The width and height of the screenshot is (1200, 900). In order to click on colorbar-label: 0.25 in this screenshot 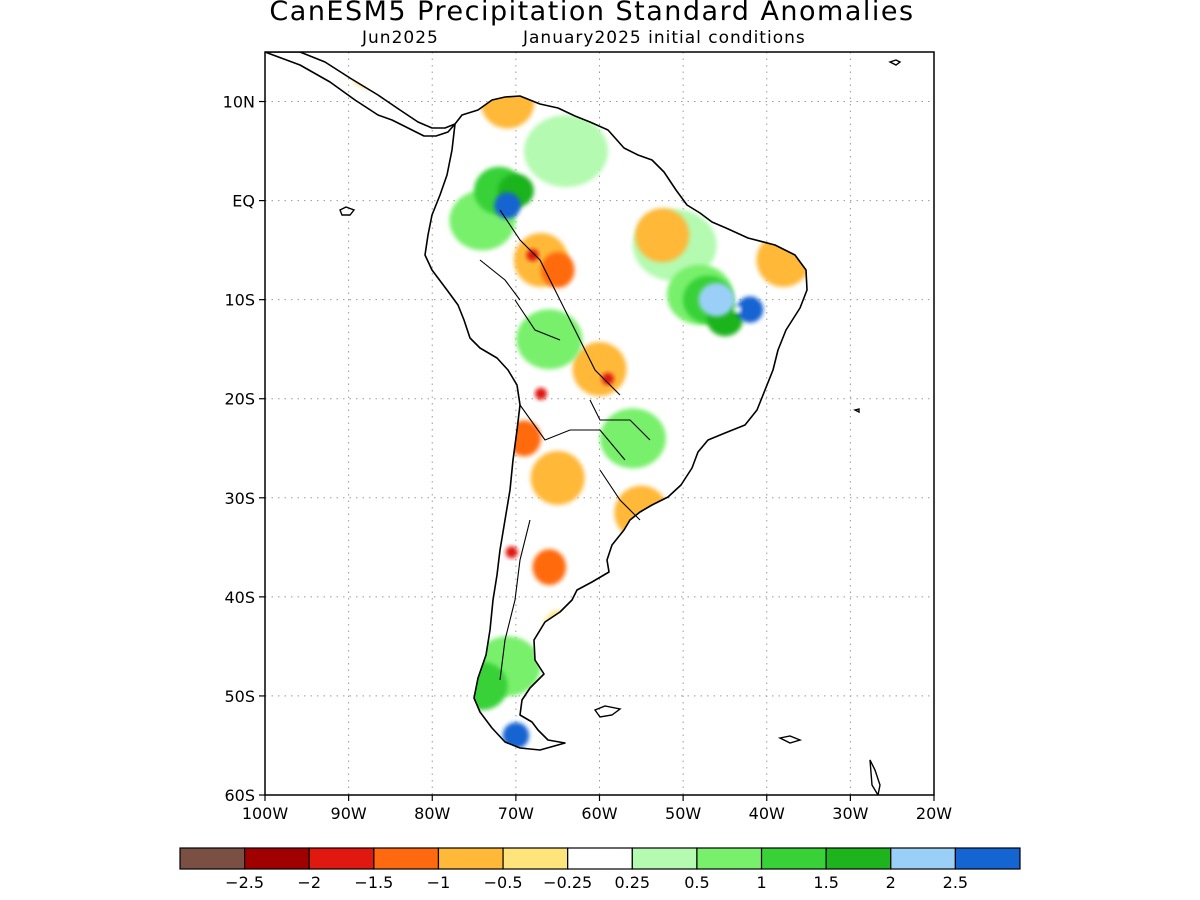, I will do `click(632, 882)`.